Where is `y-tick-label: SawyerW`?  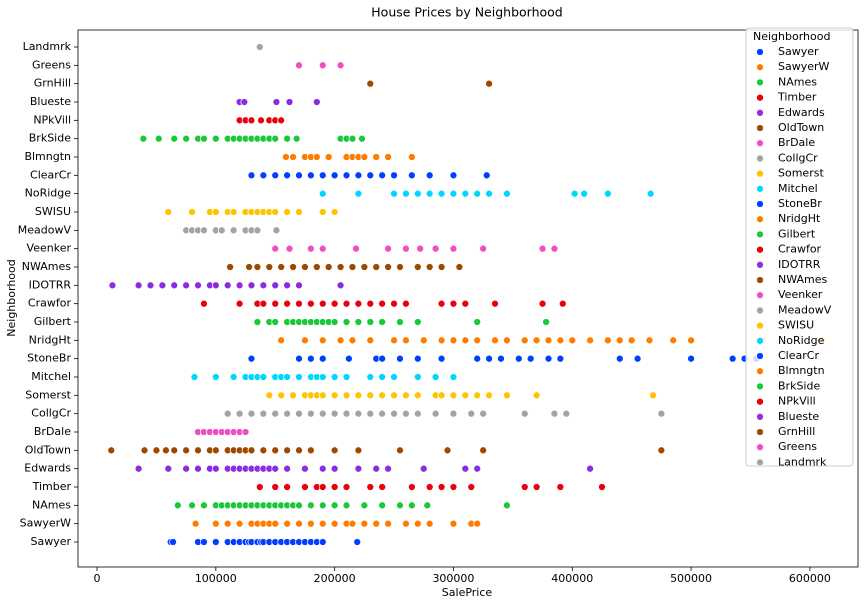 y-tick-label: SawyerW is located at coordinates (46, 523).